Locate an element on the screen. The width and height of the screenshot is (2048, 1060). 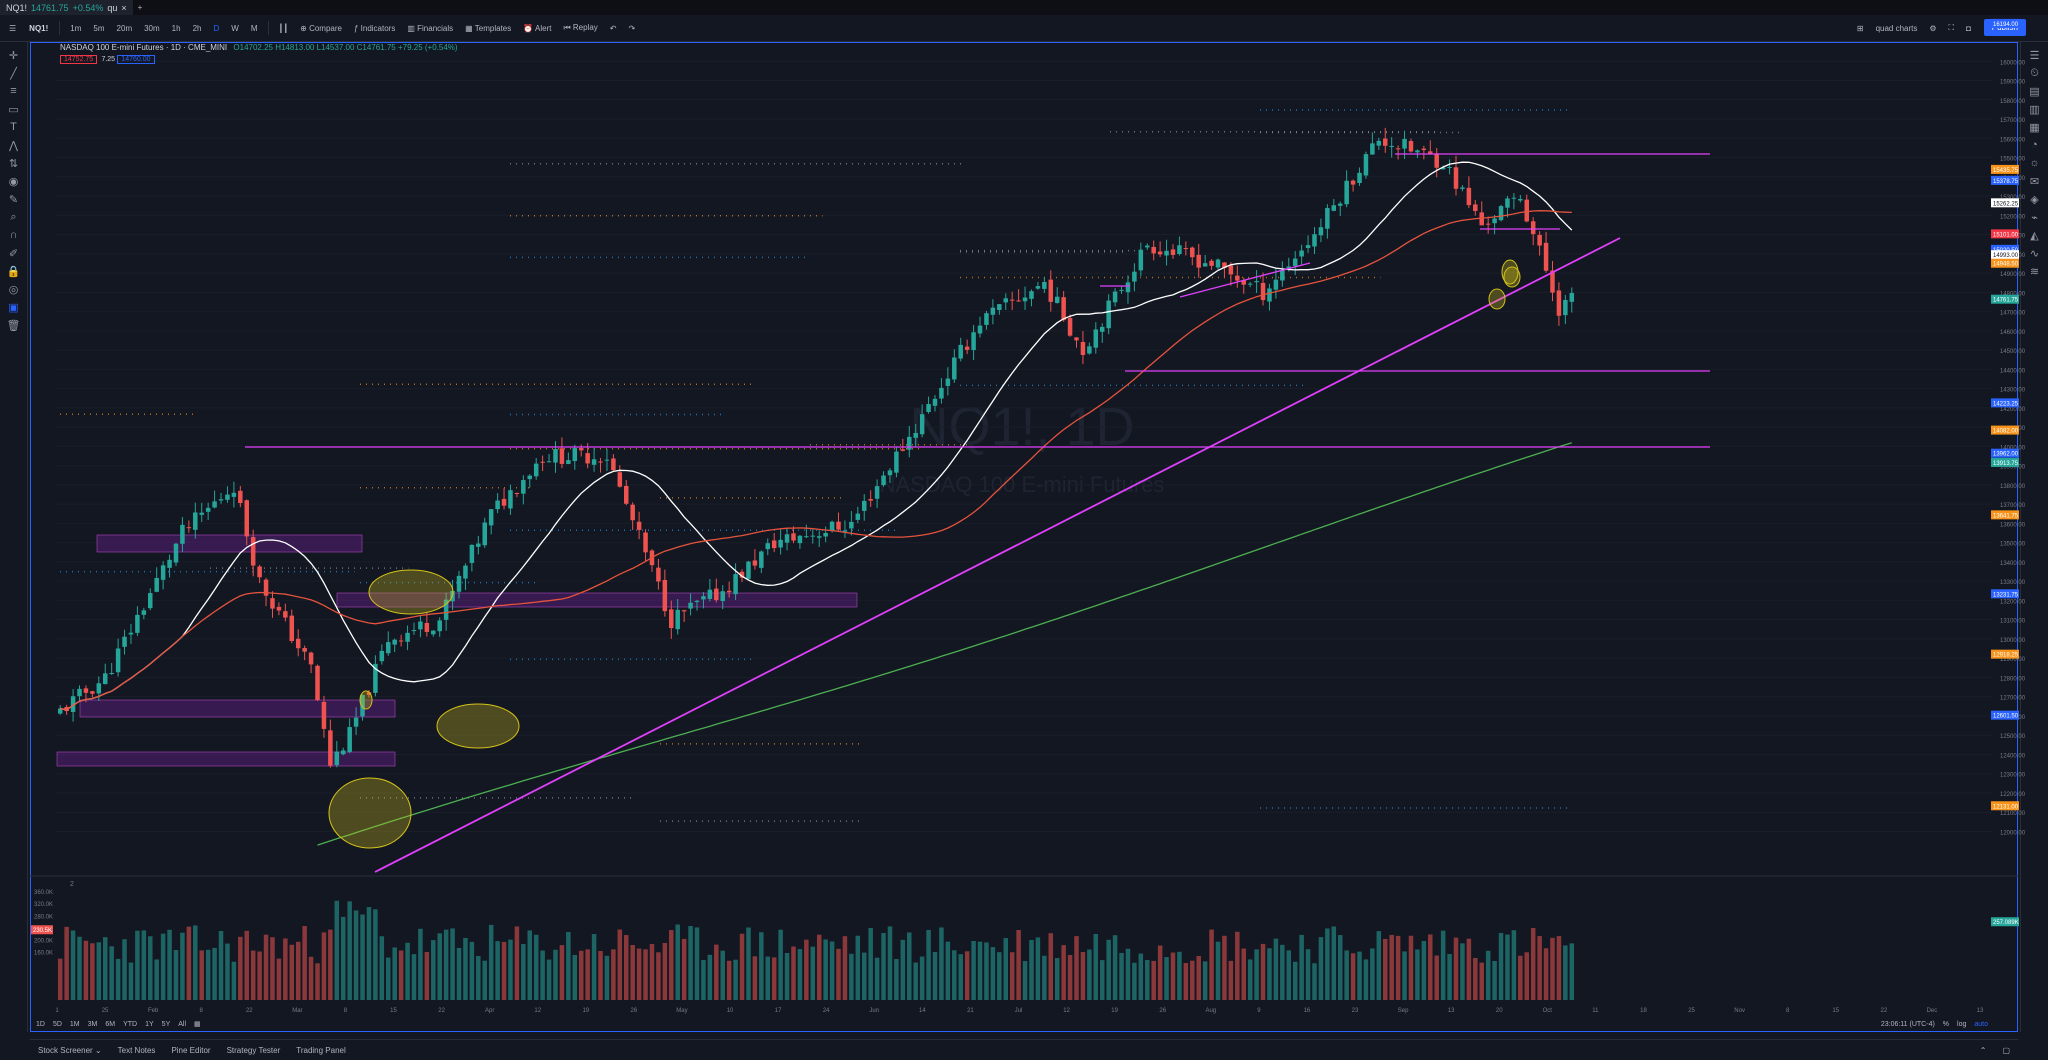
hotlist-icon: ▥ is located at coordinates (2034, 109).